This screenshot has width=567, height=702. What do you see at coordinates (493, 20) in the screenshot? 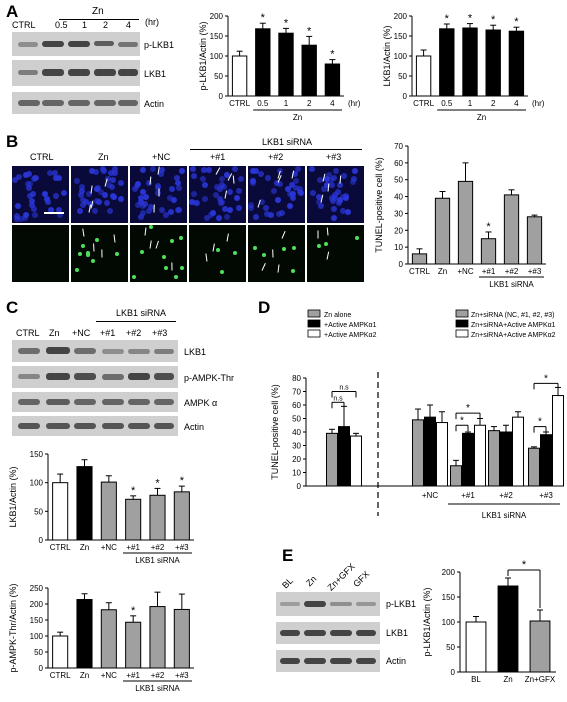
I see `chart-a2-sig-3: *` at bounding box center [493, 20].